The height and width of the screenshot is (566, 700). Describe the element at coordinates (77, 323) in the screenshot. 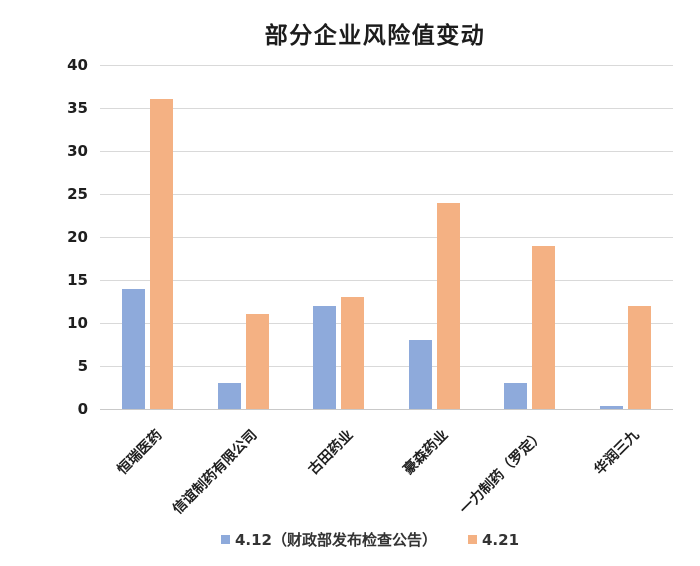

I see `y-axis-tick-label: 10` at that location.